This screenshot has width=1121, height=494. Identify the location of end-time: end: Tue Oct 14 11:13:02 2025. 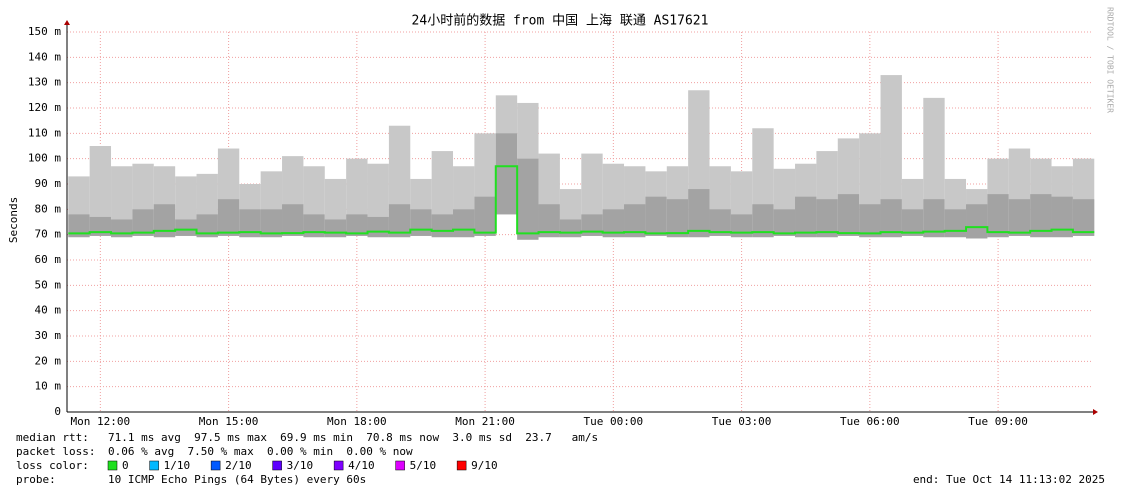
(1009, 479).